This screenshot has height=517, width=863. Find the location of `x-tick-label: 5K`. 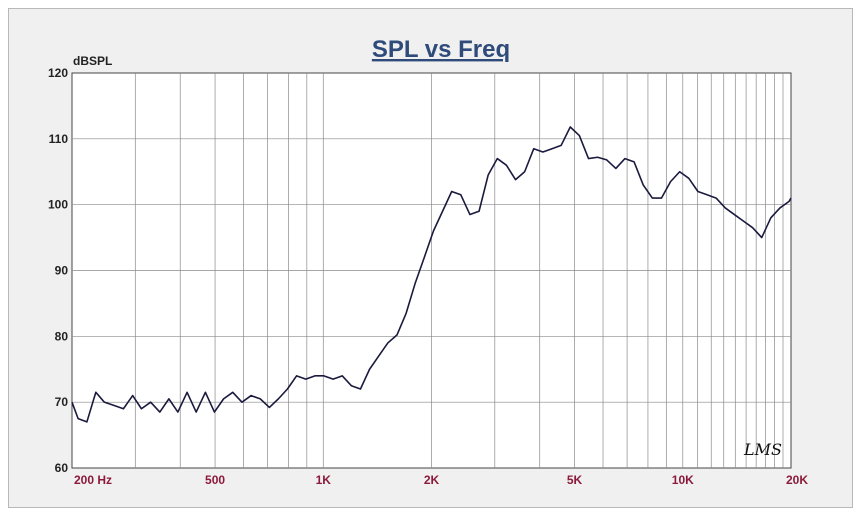

x-tick-label: 5K is located at coordinates (575, 480).